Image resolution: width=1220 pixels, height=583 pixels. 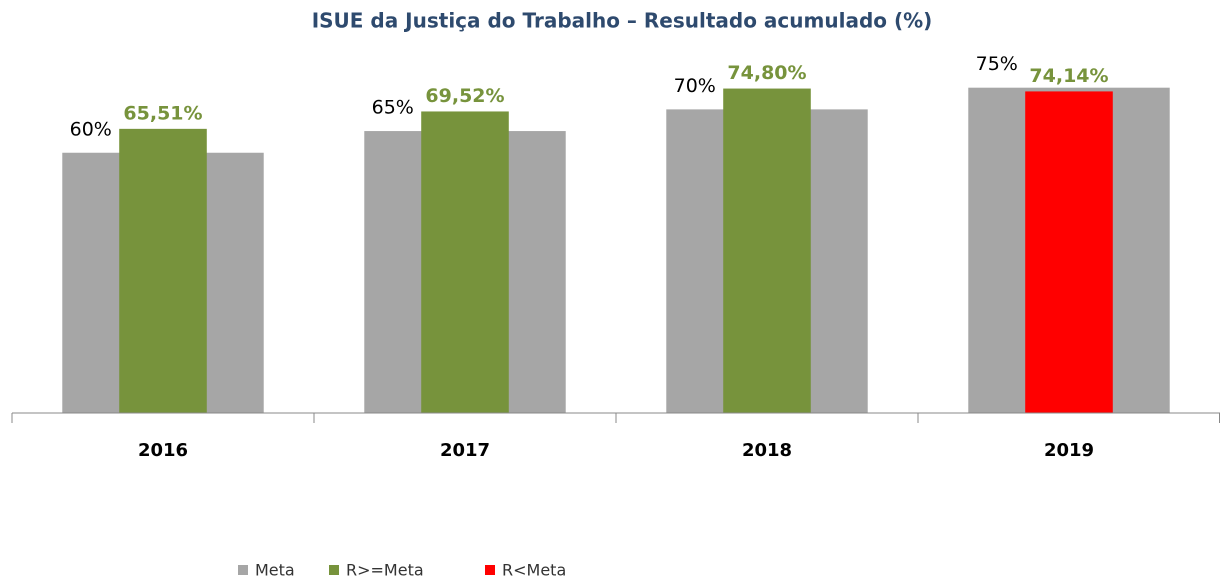 I want to click on value-label: 74,14%, so click(x=1068, y=76).